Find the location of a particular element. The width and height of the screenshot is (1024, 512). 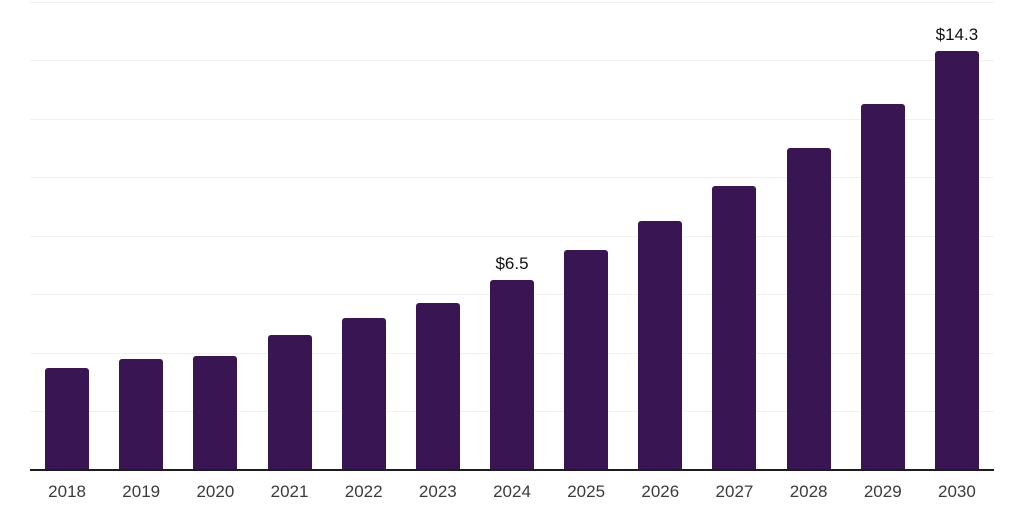

x-tick-2024: 2024 is located at coordinates (512, 491).